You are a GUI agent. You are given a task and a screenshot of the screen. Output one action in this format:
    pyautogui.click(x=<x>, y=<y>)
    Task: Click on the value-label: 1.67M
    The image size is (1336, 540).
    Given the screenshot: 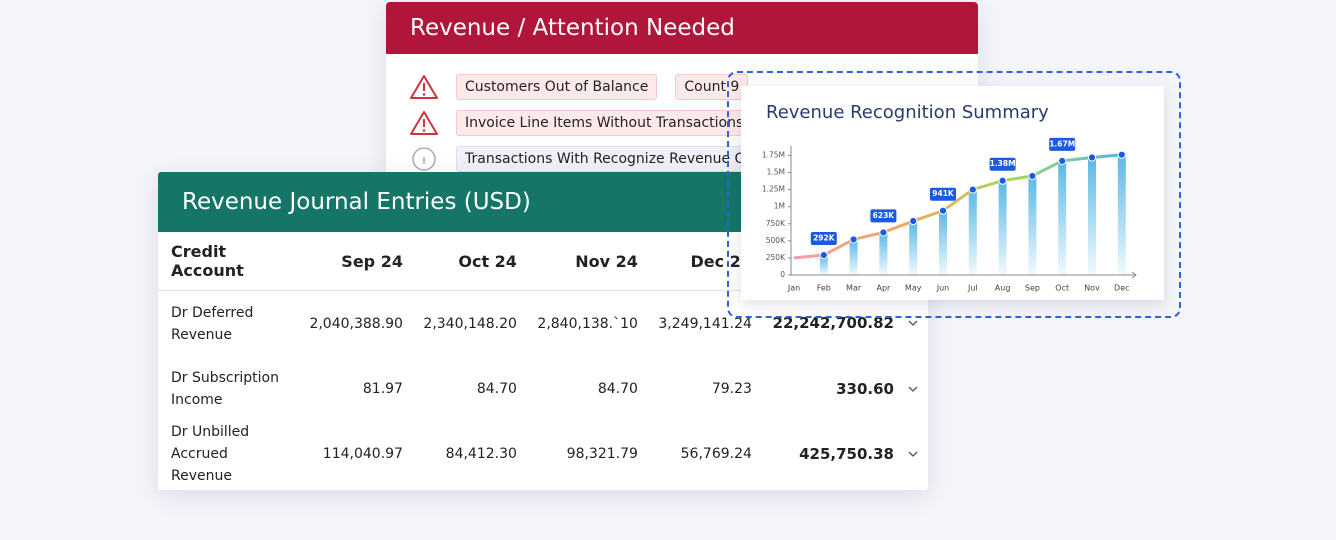 What is the action you would take?
    pyautogui.click(x=1062, y=143)
    